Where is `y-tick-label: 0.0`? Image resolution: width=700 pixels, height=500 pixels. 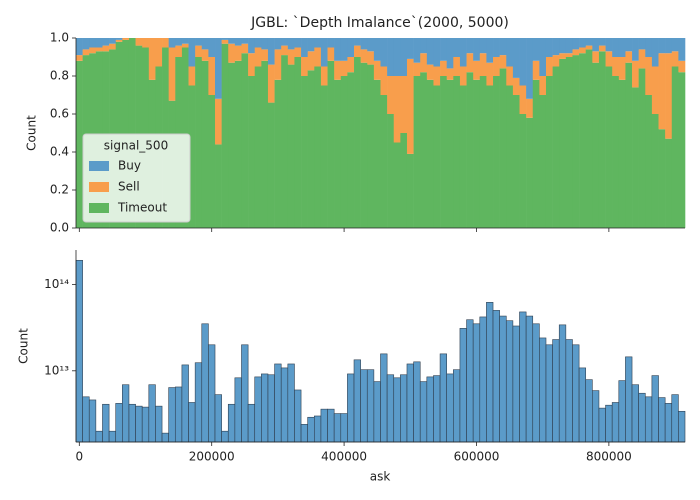
y-tick-label: 0.0 is located at coordinates (59, 228).